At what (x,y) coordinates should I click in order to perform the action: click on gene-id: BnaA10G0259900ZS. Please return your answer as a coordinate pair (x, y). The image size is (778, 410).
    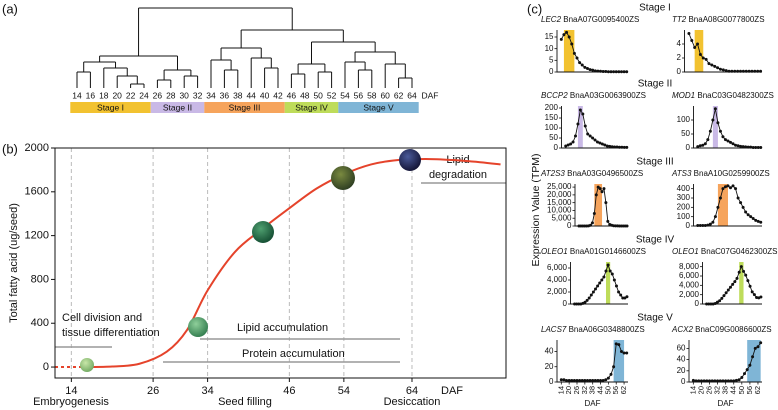
    Looking at the image, I should click on (732, 173).